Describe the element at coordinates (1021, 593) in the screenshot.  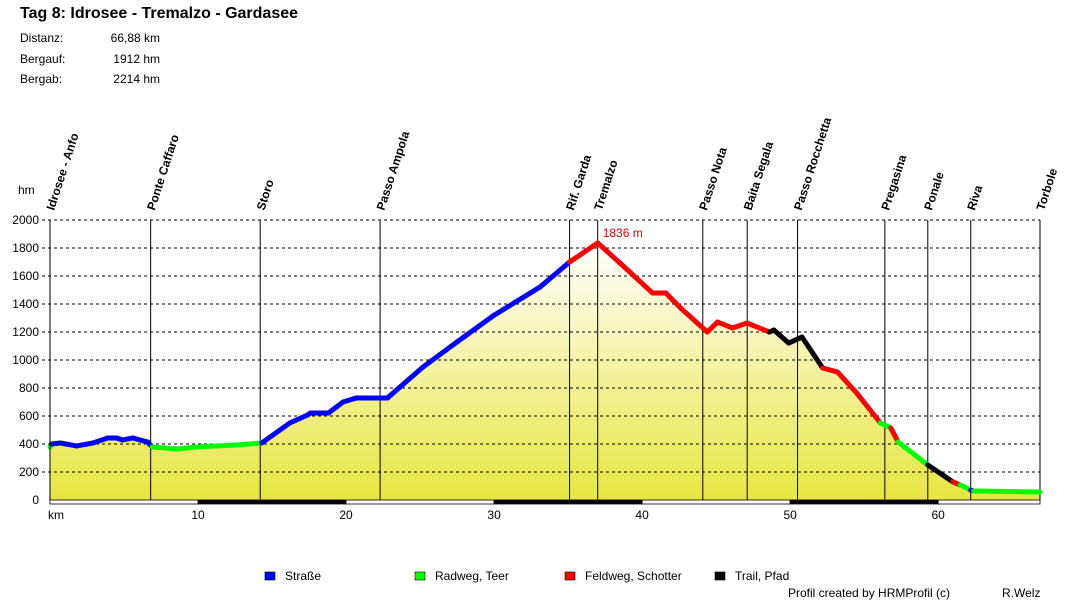
I see `author-text: R.Welz` at that location.